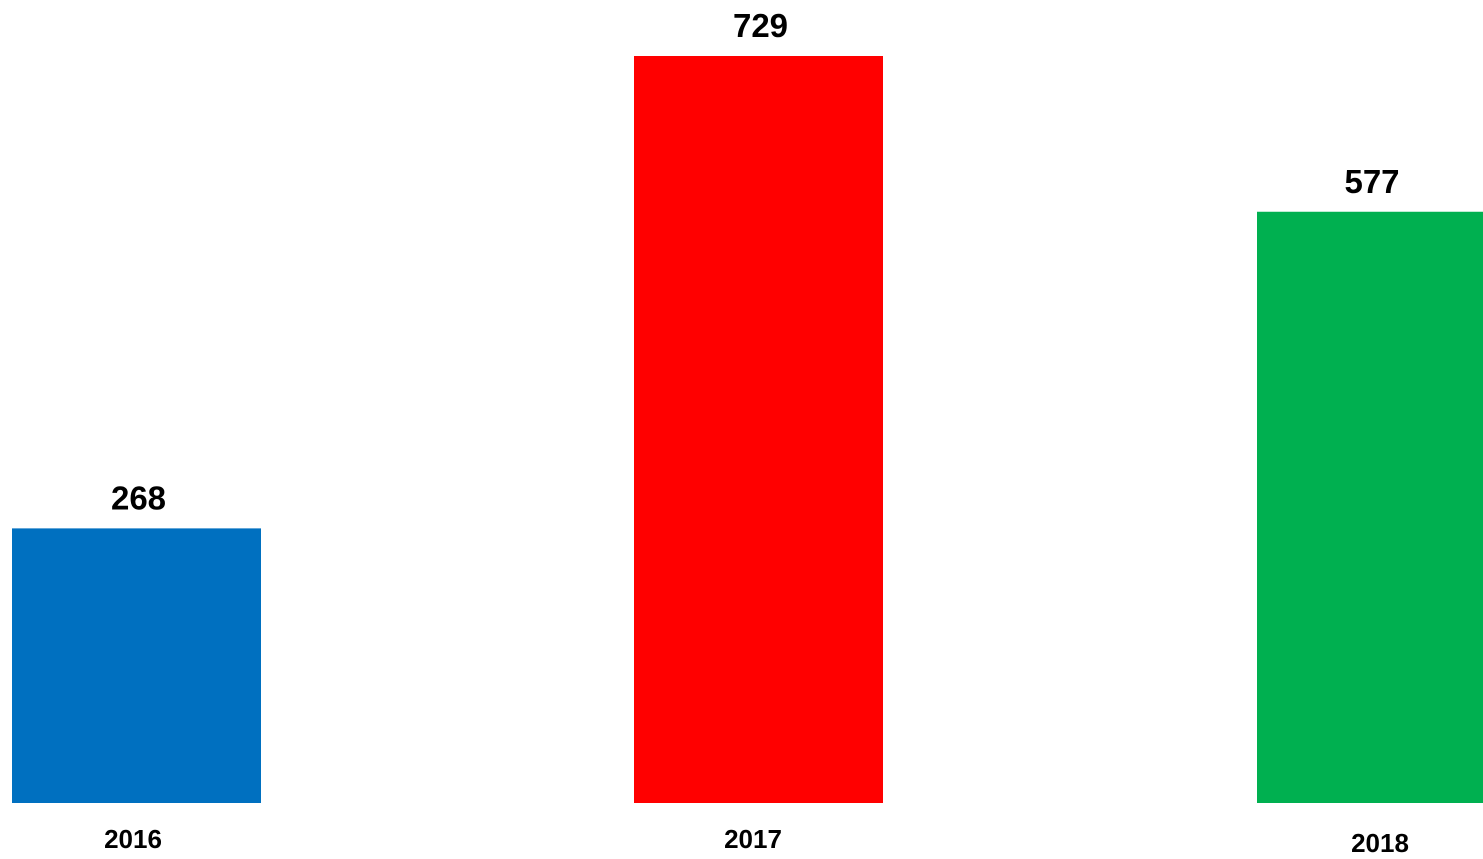 The image size is (1483, 859). I want to click on data-label-2016: 268, so click(138, 497).